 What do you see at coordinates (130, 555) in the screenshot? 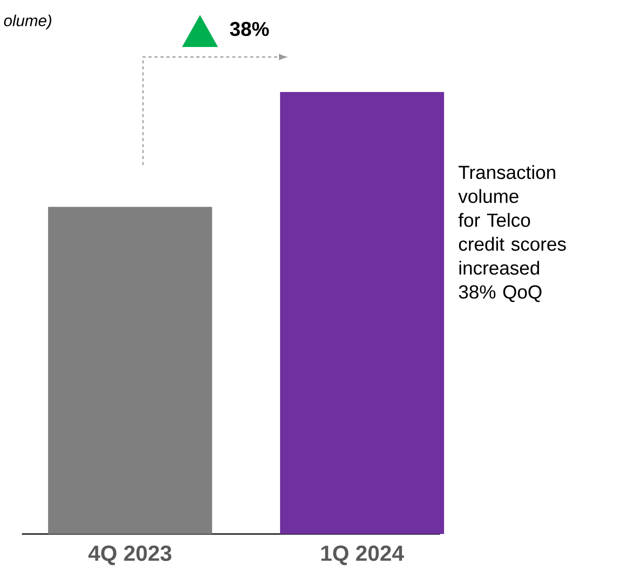
I see `x-tick-label: 4Q 2023` at bounding box center [130, 555].